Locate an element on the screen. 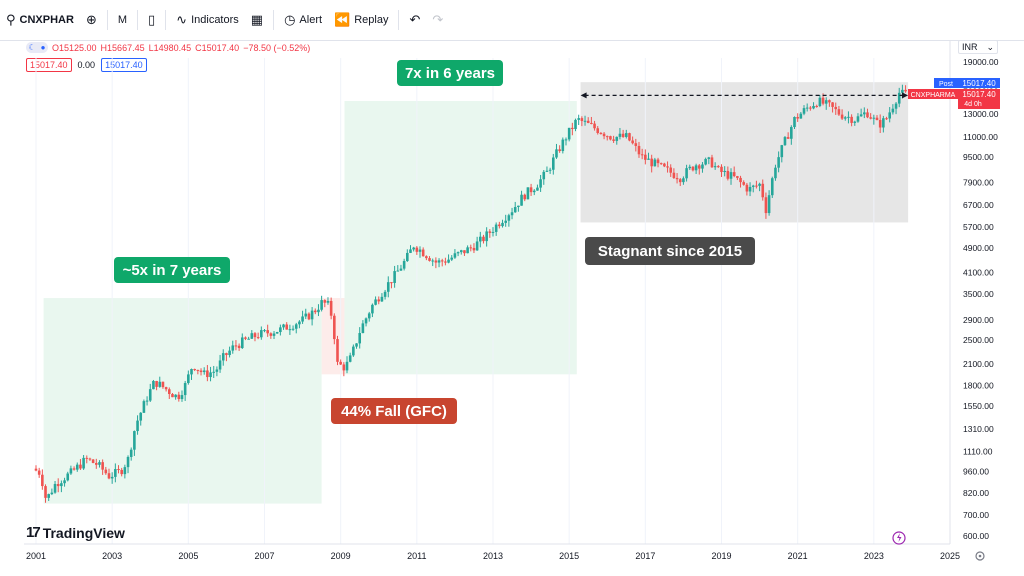  annotation-callout: 44% Fall (GFC) is located at coordinates (394, 411).